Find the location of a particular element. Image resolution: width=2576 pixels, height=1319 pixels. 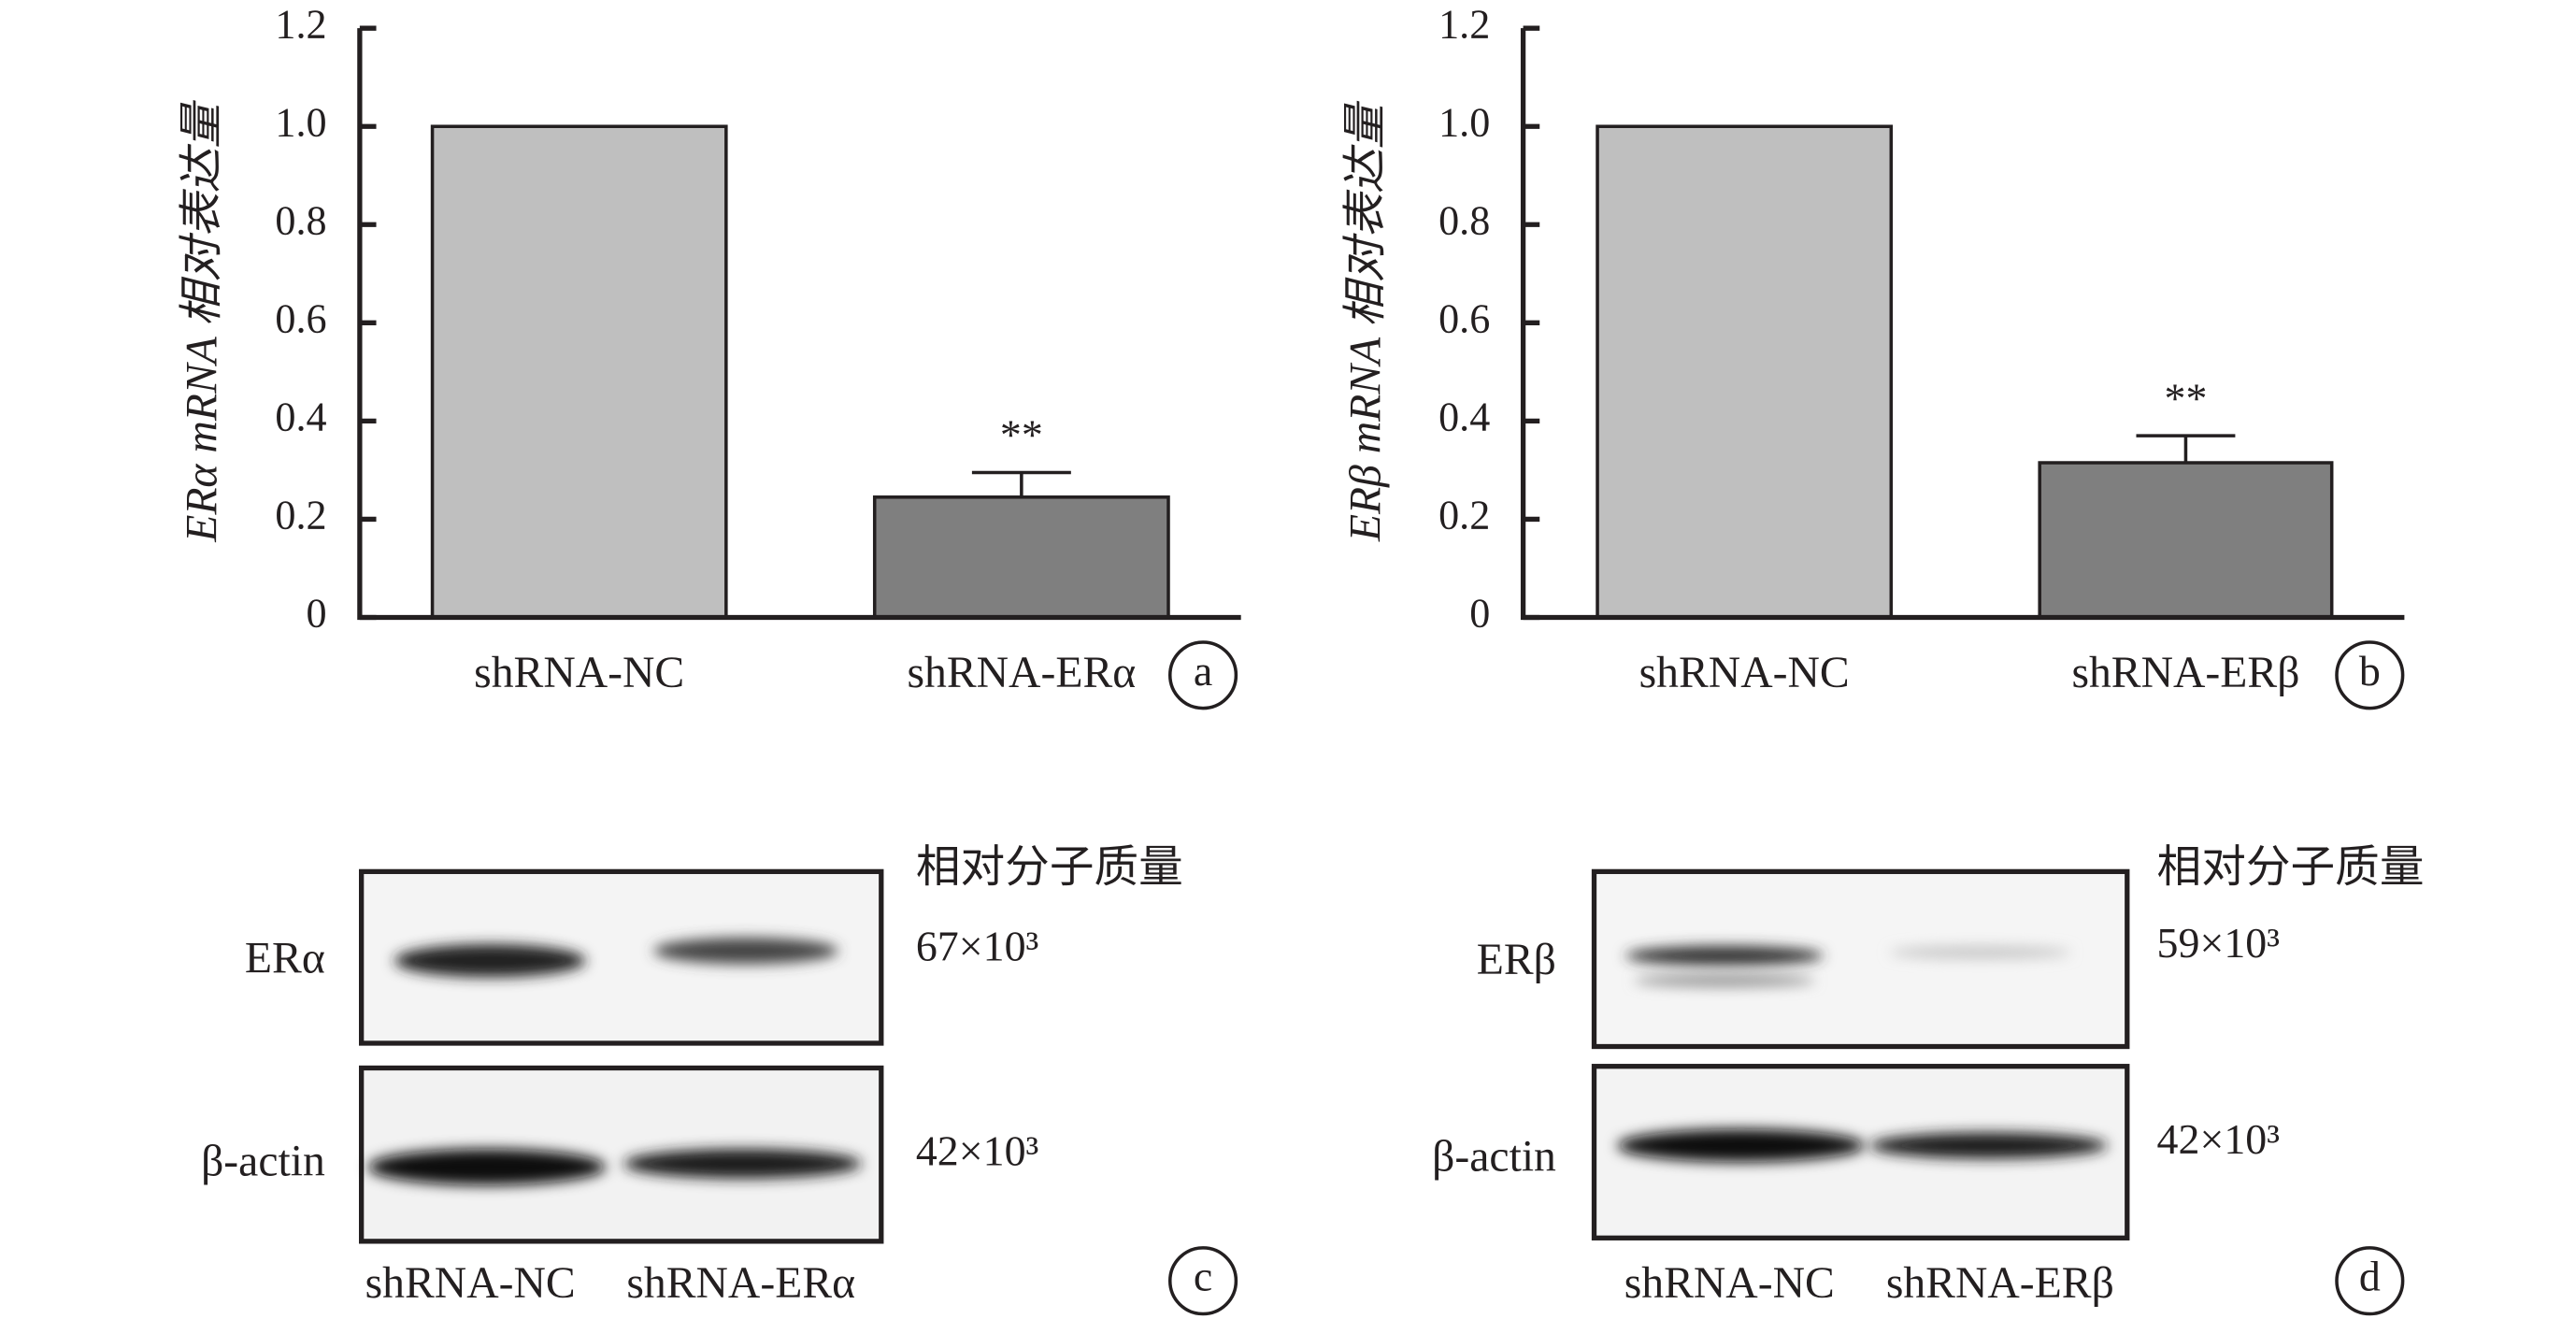

mass-label: 67×10³ is located at coordinates (977, 947).